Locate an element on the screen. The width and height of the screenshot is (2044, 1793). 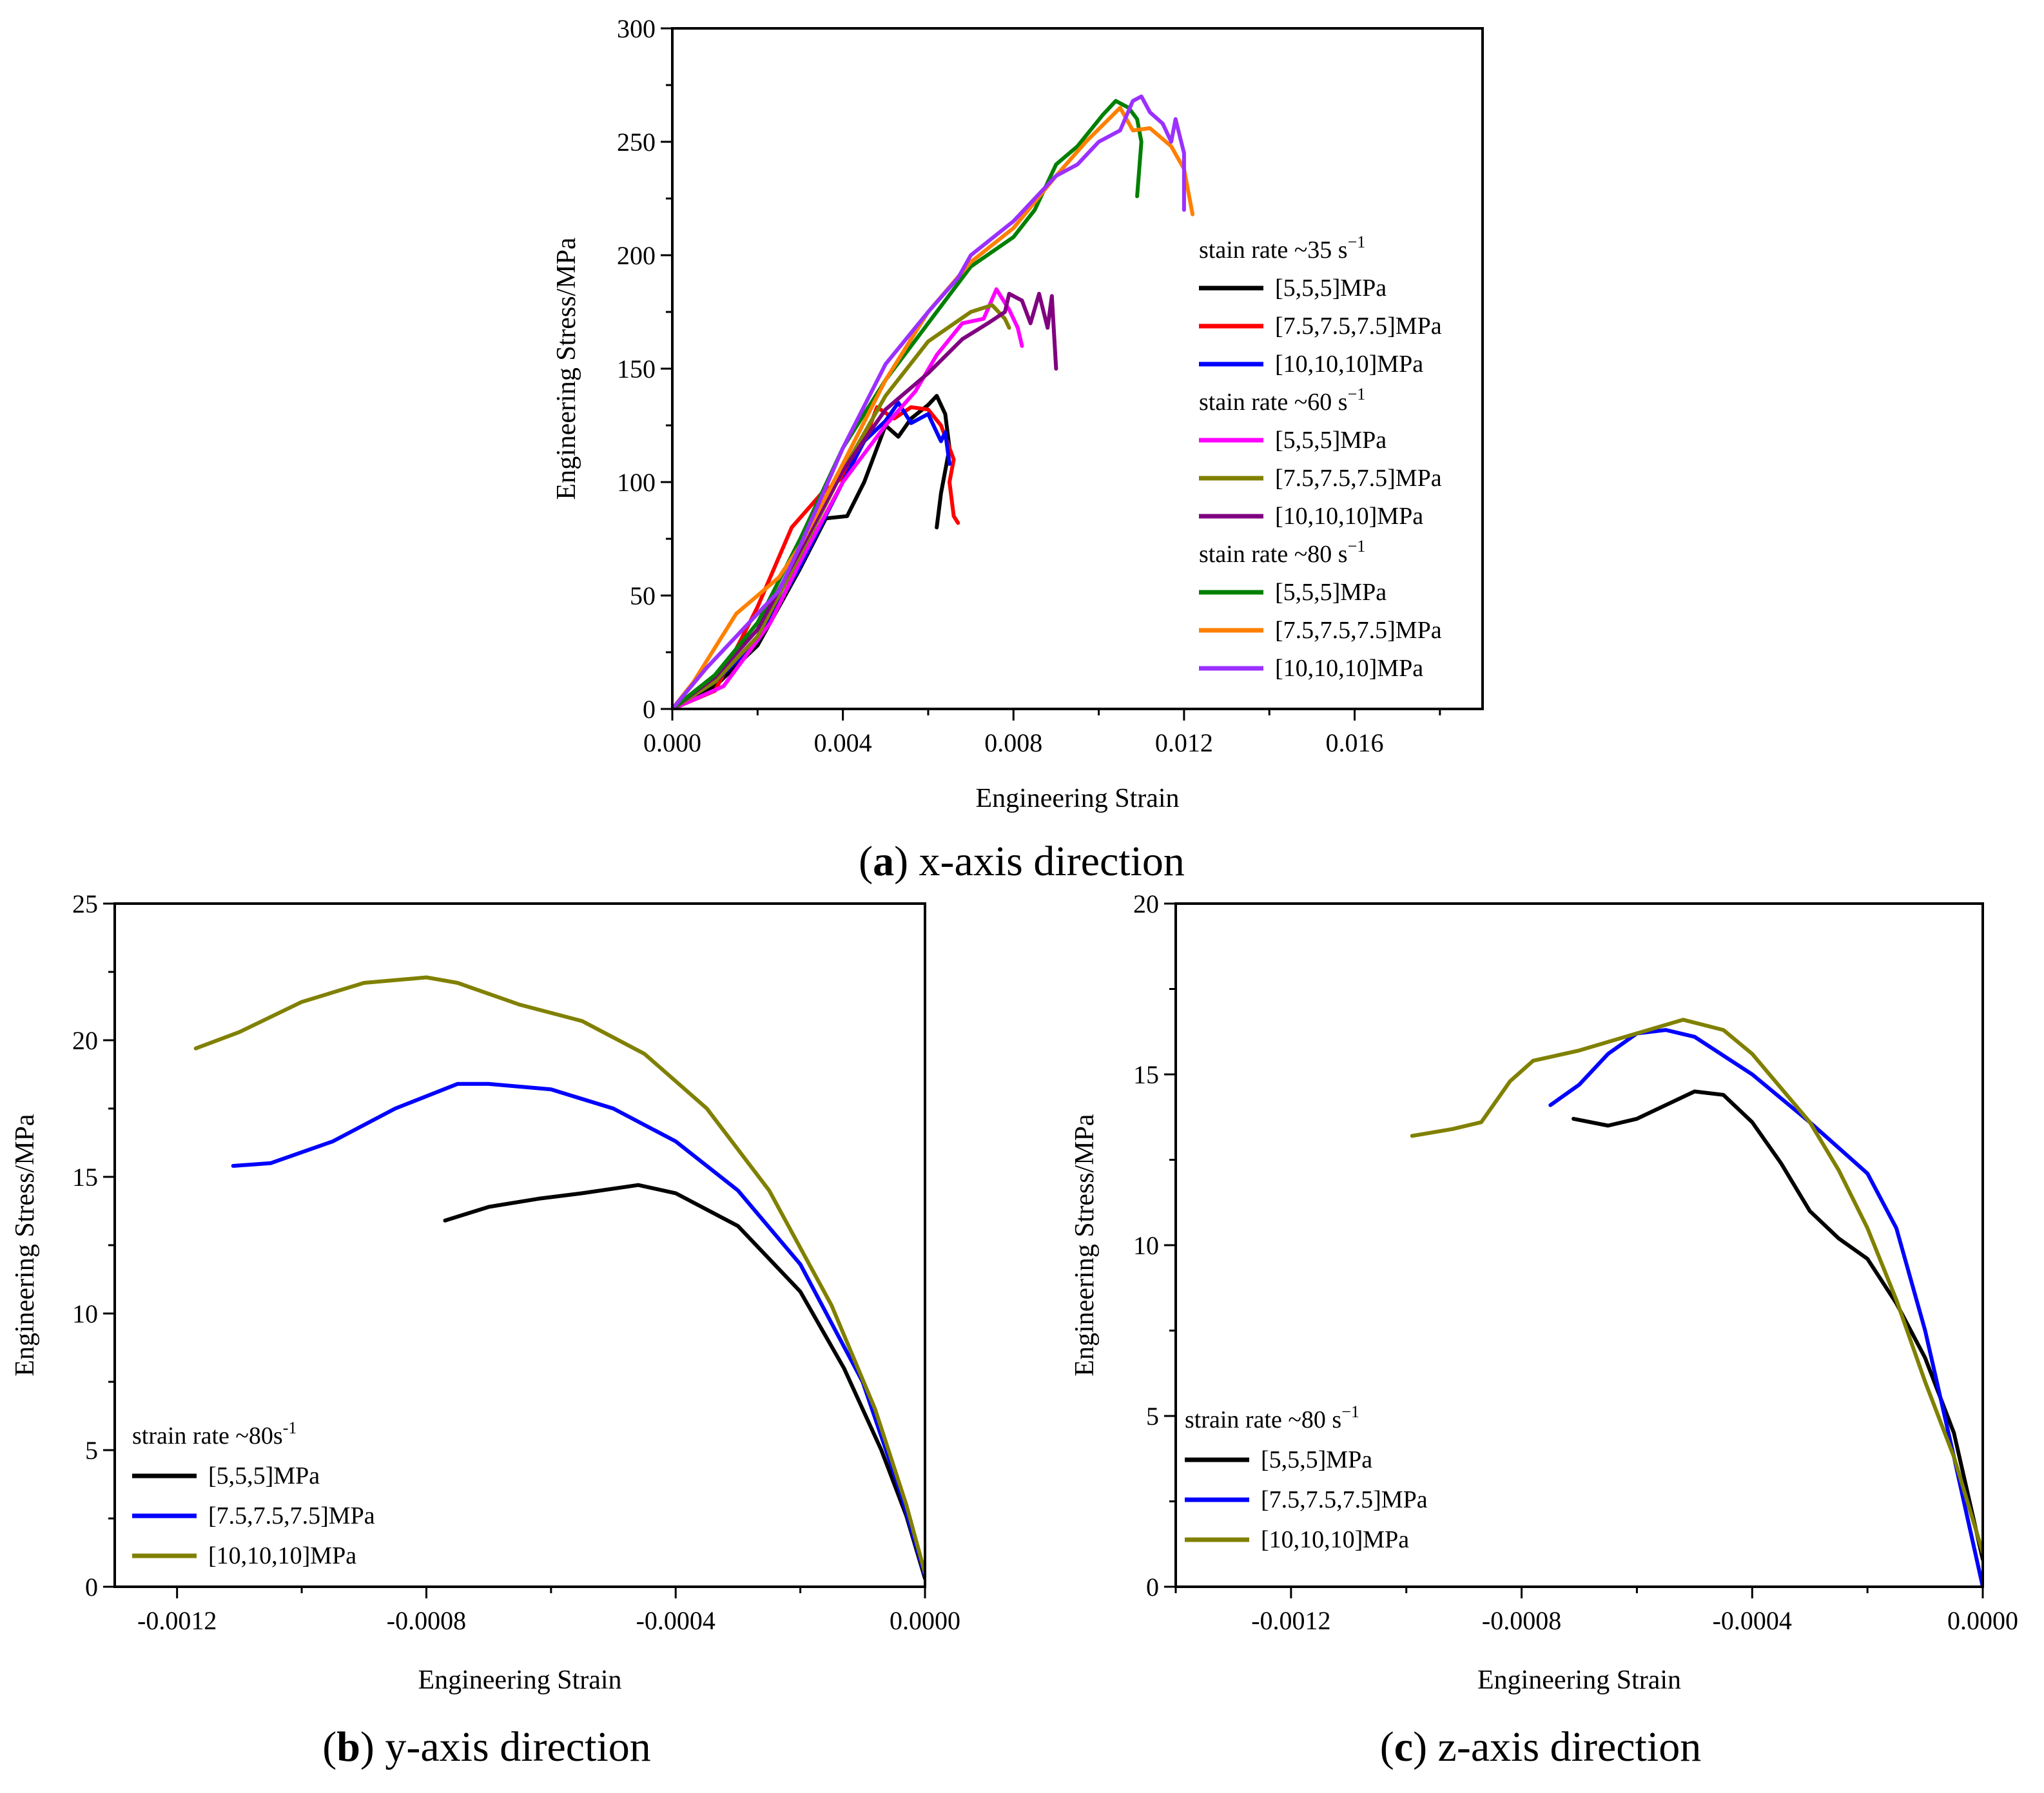
caption-b-letter: b is located at coordinates (348, 1746).